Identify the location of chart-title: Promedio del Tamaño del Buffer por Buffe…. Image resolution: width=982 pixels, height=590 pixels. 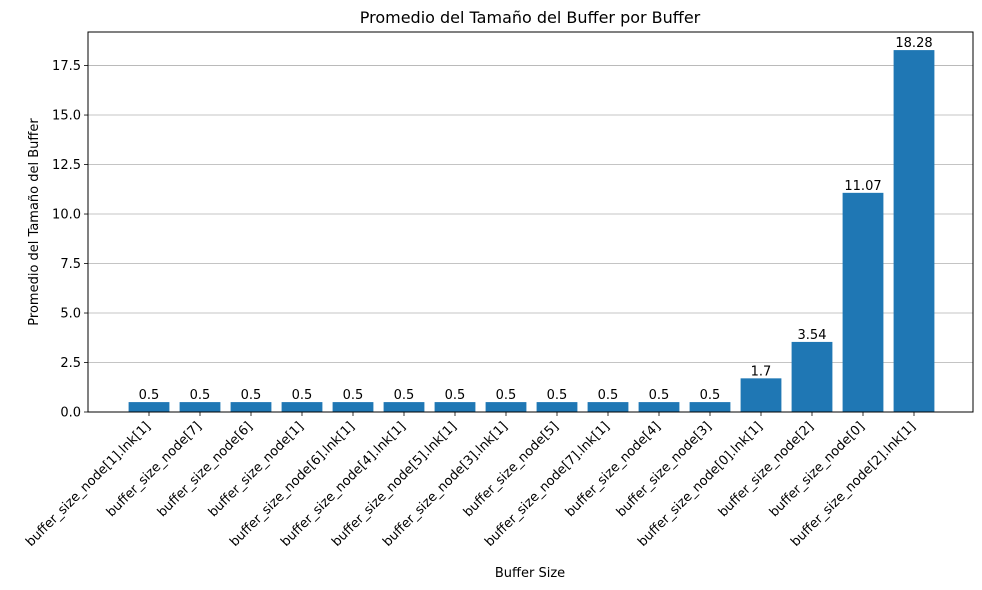
(530, 17).